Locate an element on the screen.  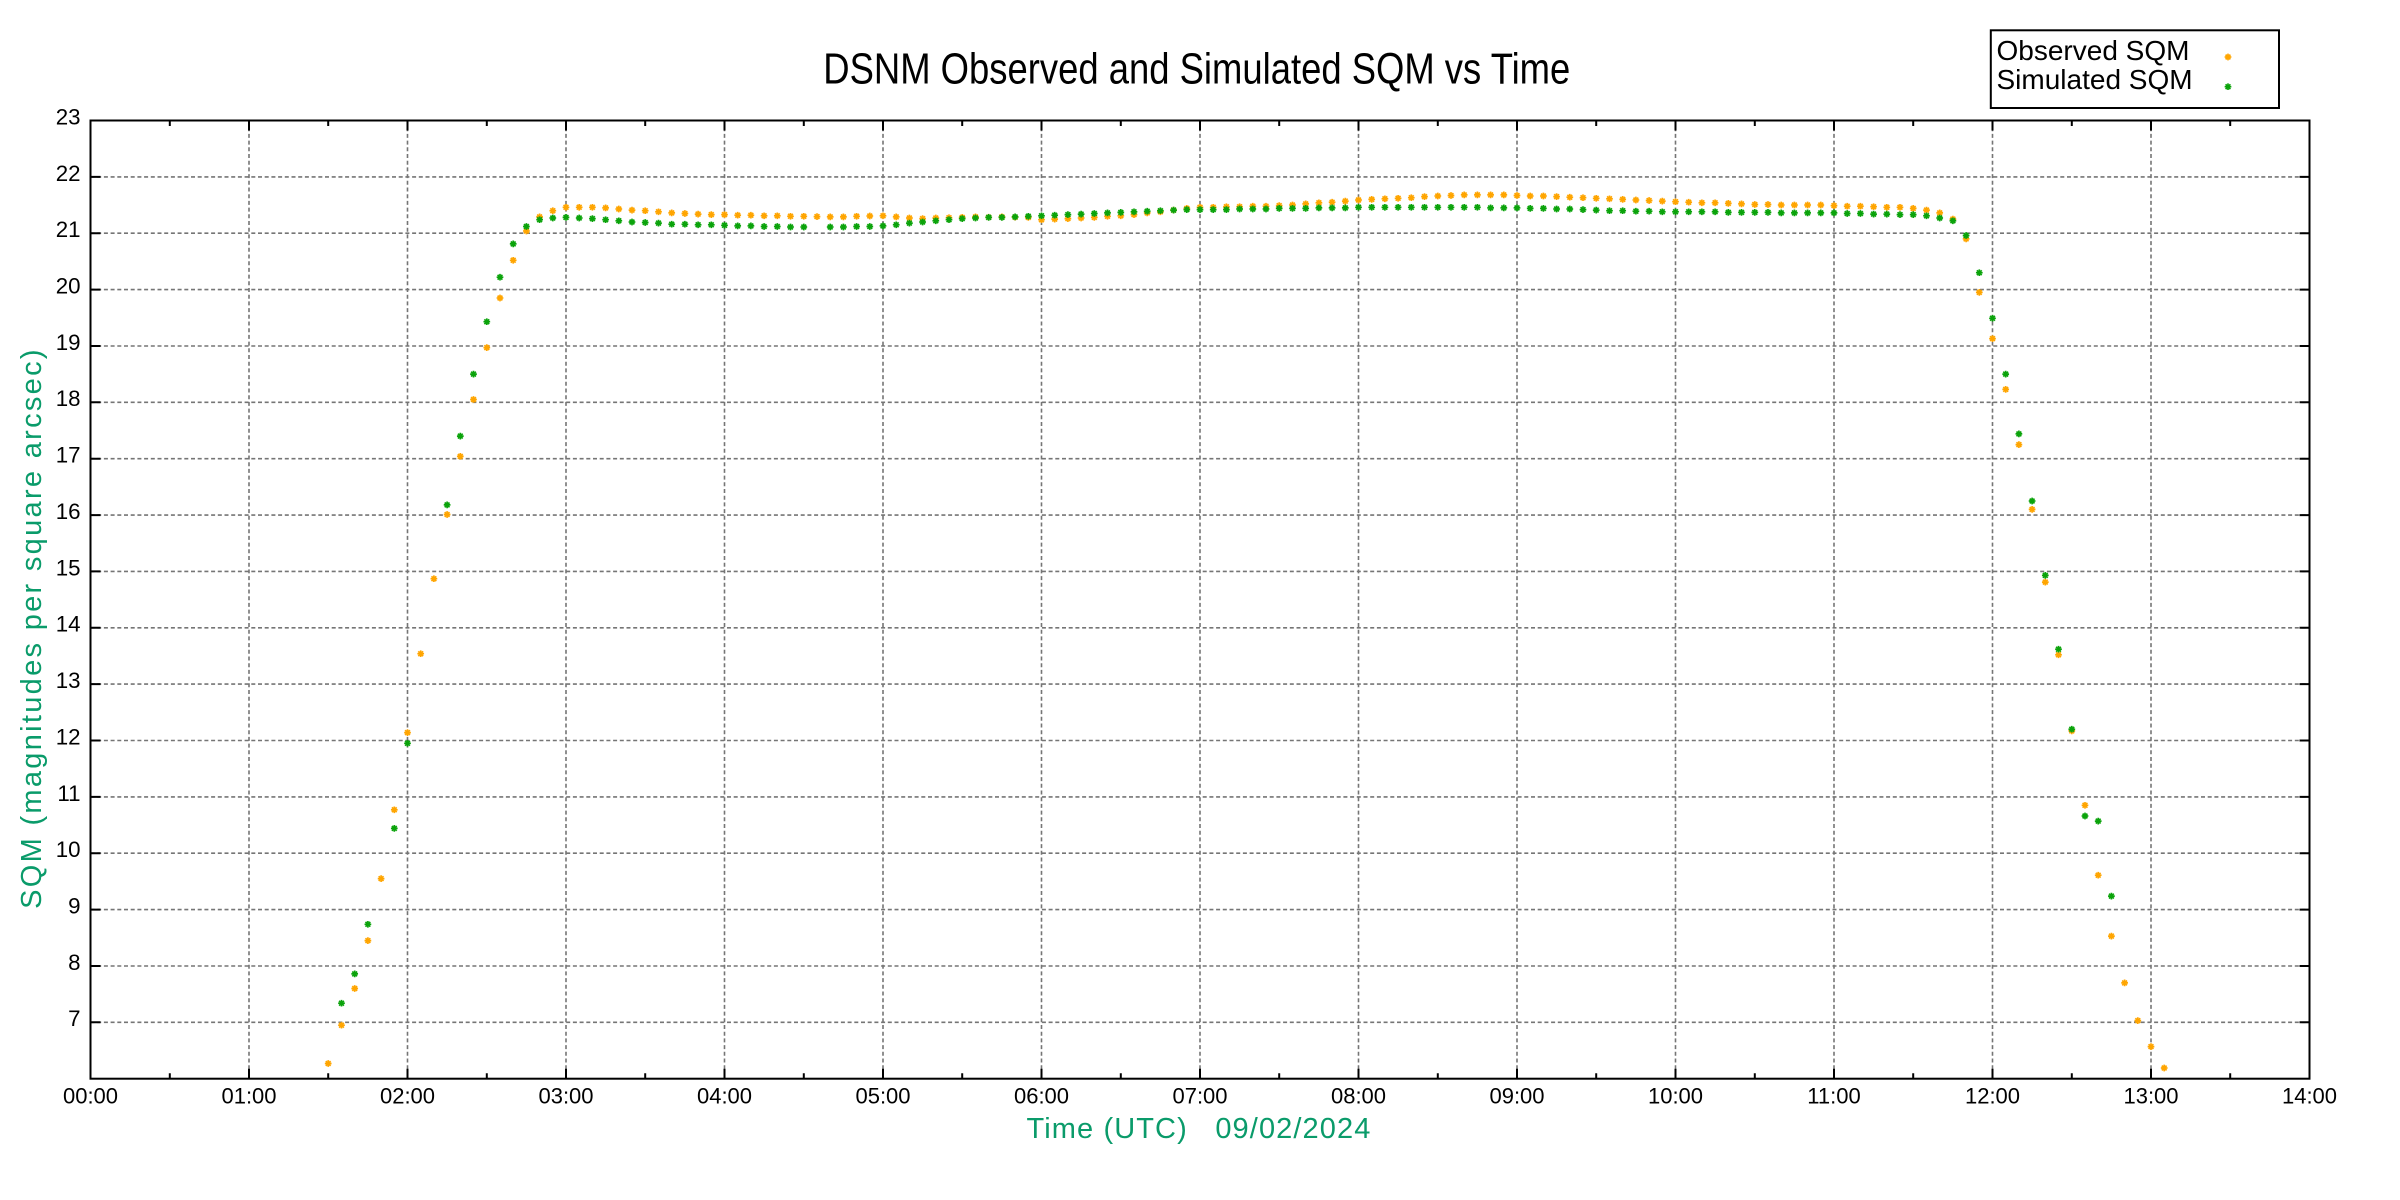
svg-text: 12:00 is located at coordinates (1992, 1096).